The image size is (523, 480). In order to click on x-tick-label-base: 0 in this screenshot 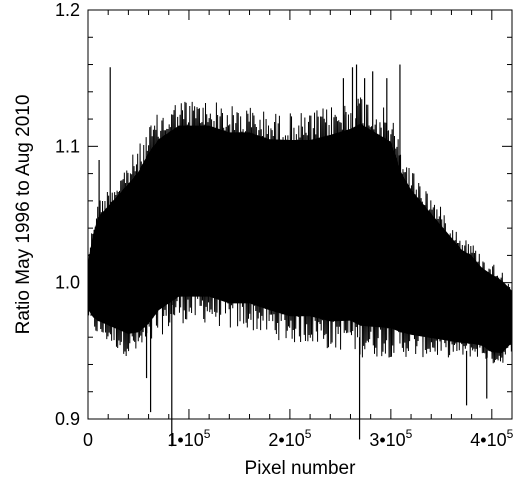, I will do `click(88, 440)`.